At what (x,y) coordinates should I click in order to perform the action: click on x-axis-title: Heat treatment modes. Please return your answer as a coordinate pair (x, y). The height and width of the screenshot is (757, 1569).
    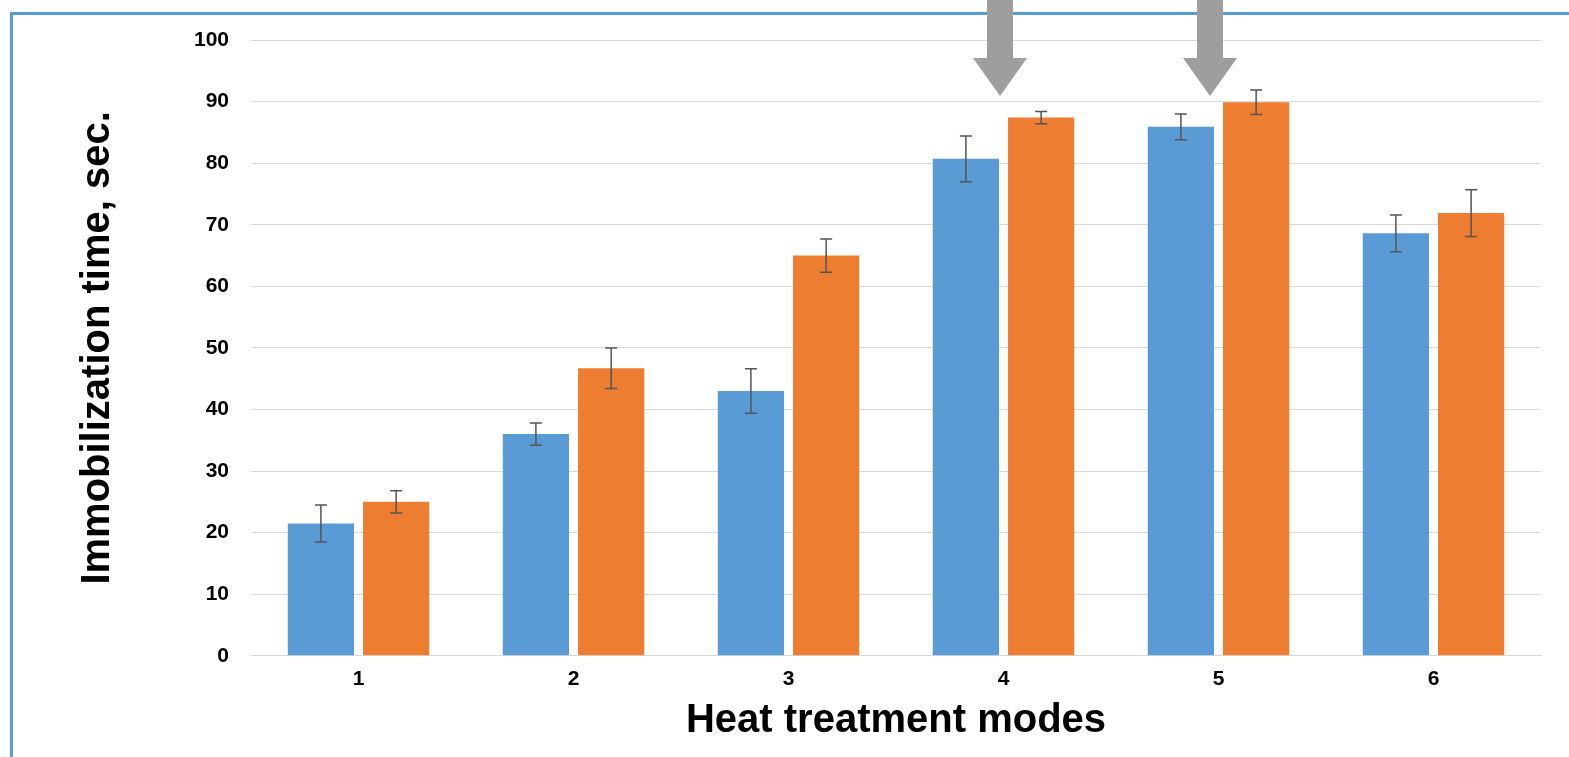
    Looking at the image, I should click on (896, 718).